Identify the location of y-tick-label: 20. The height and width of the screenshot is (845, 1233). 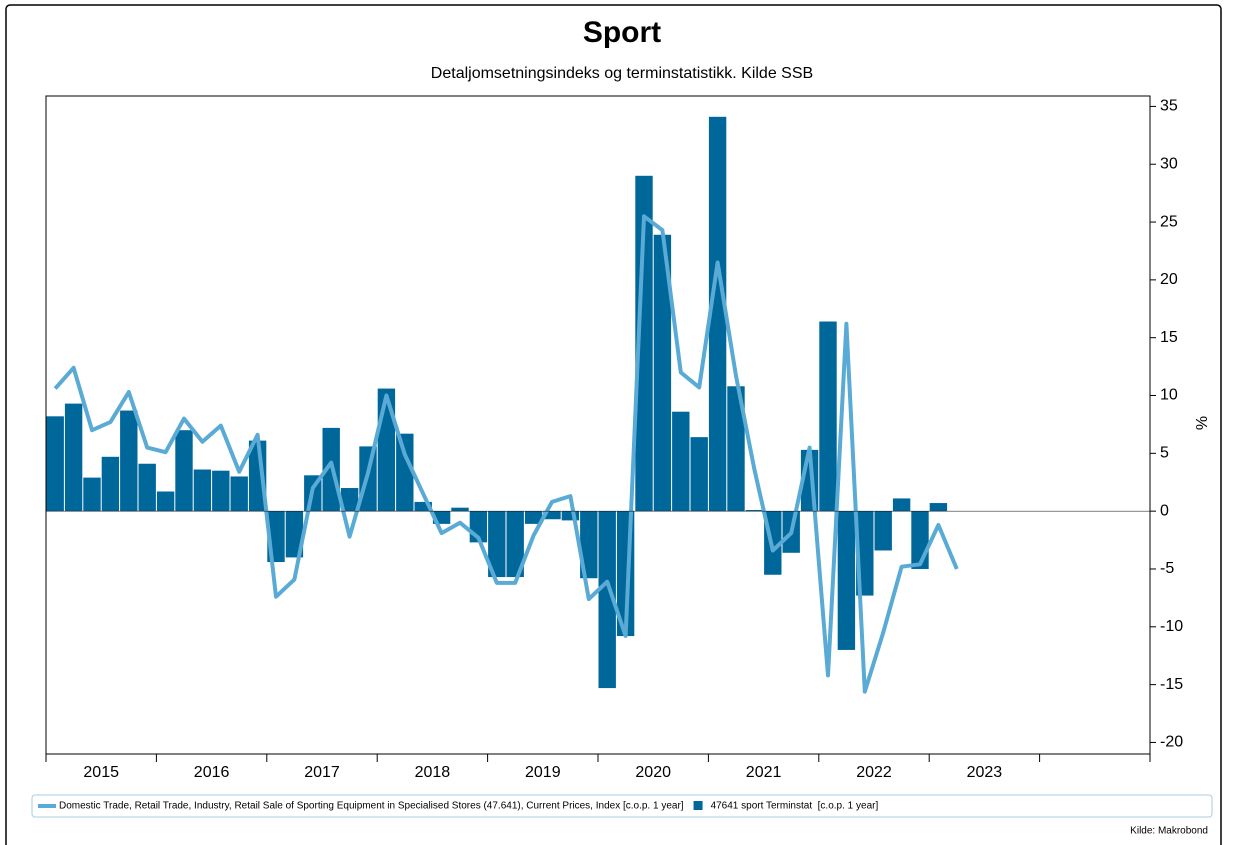
(1169, 279).